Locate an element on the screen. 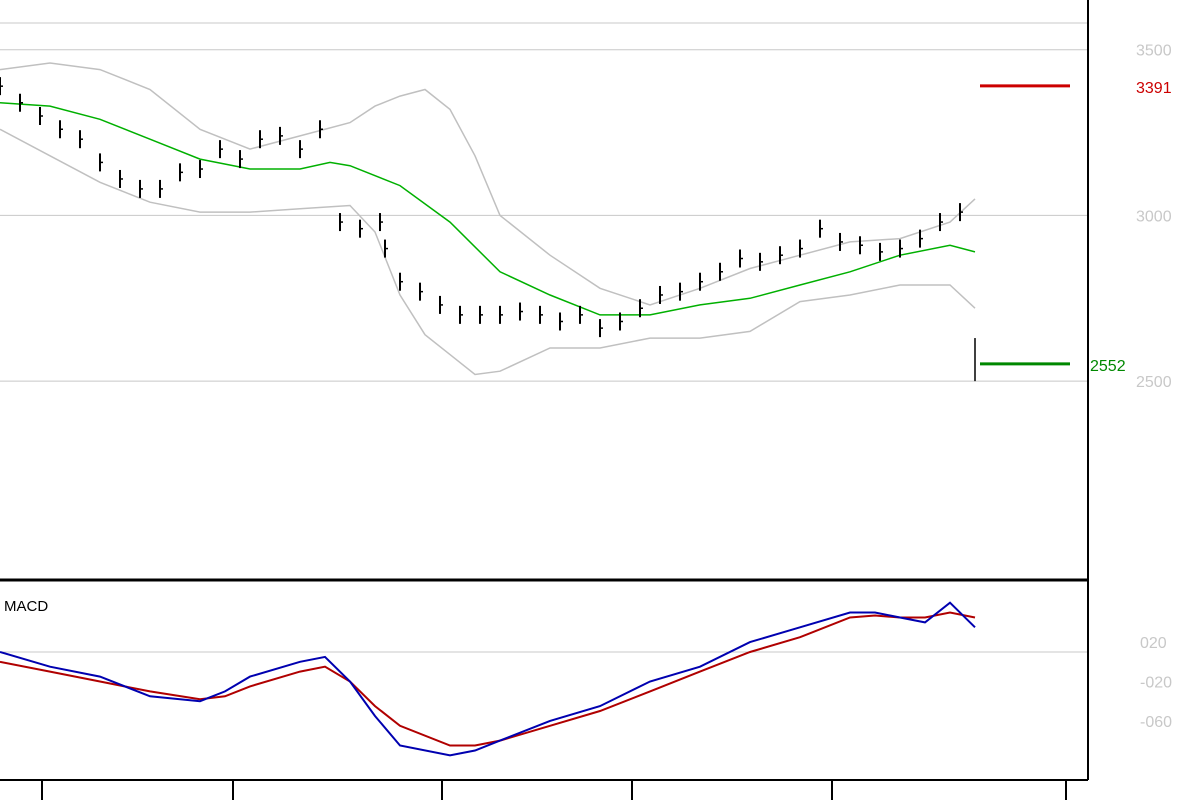 This screenshot has height=800, width=1200. macd-title: MACD is located at coordinates (26, 606).